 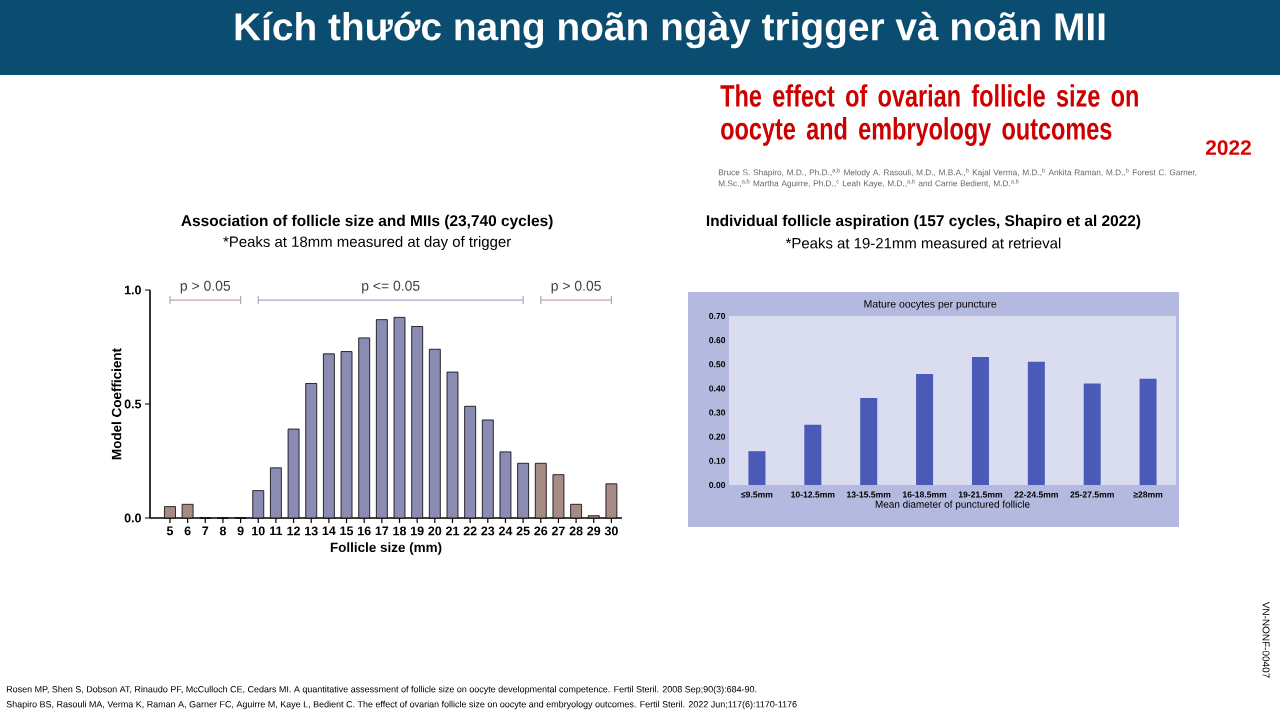 What do you see at coordinates (132, 290) in the screenshot?
I see `y-tick-label: 1.0` at bounding box center [132, 290].